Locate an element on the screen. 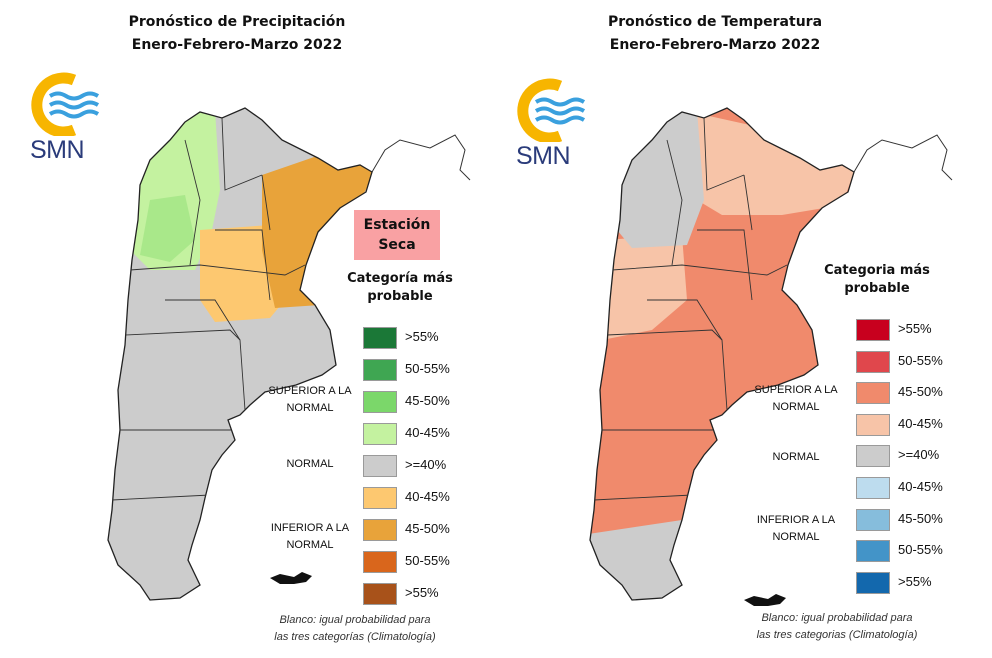  title-line-1: Pronóstico de Precipitación is located at coordinates (237, 22).